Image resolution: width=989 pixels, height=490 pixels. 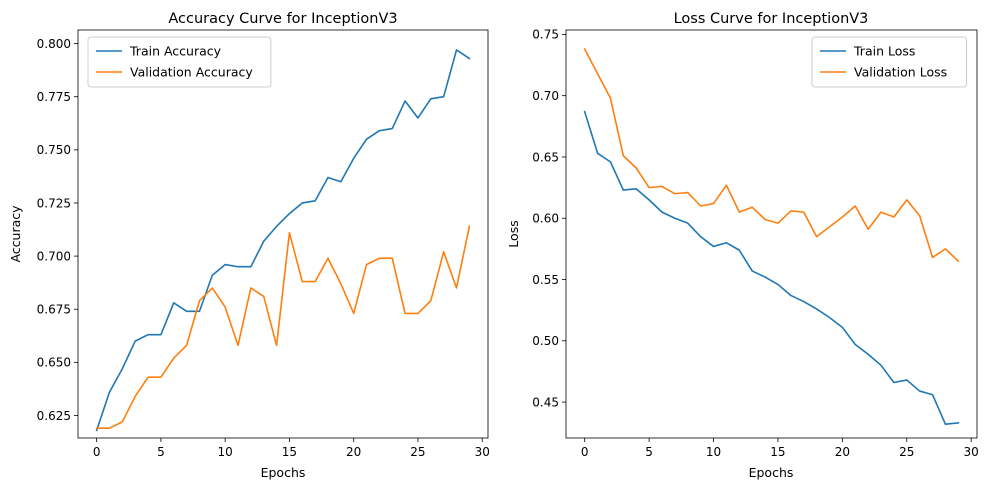 I want to click on loss-x-tick-label: 0, so click(x=585, y=452).